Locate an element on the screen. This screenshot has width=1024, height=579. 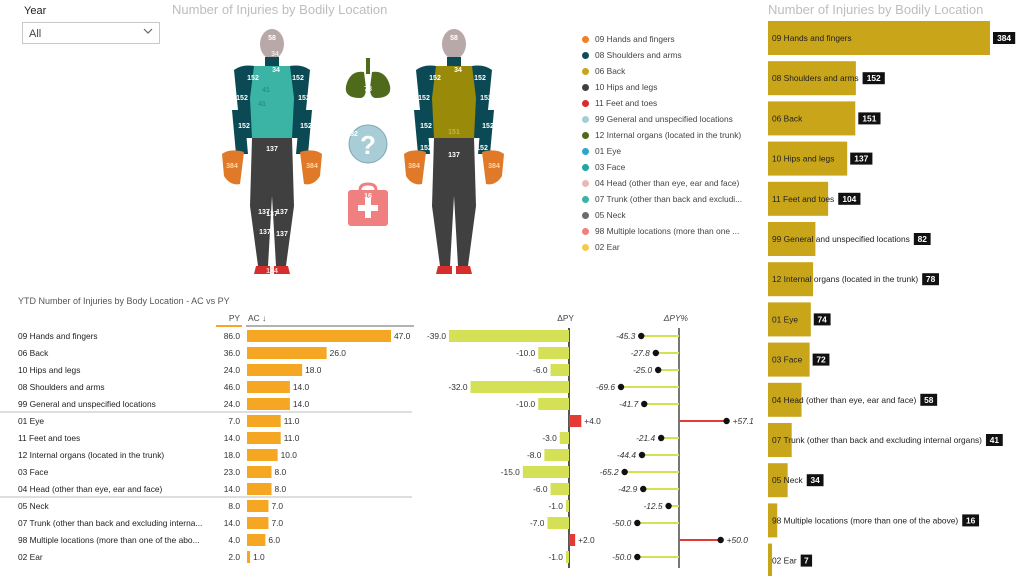
front-trunk is located at coordinates (272, 102).